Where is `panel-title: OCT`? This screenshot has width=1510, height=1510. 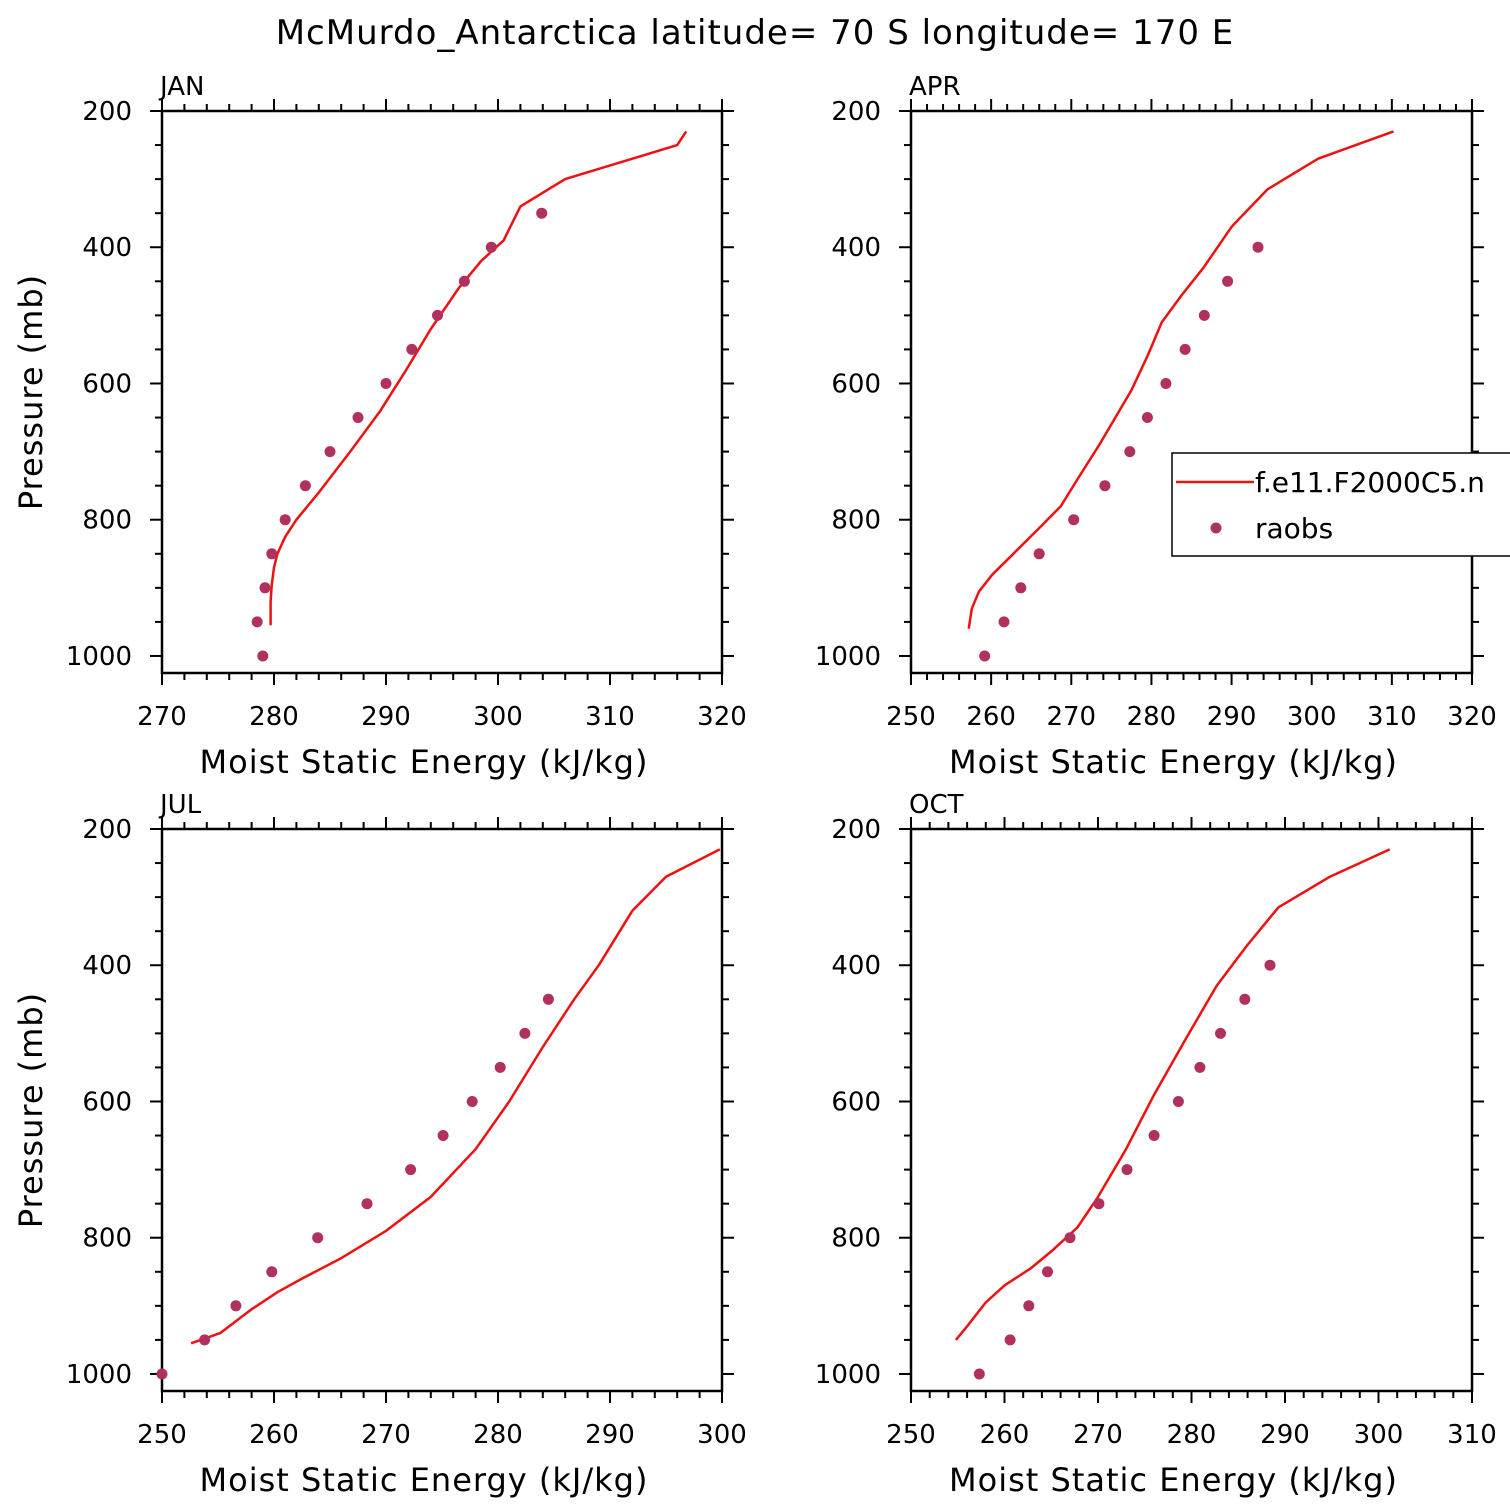 panel-title: OCT is located at coordinates (936, 805).